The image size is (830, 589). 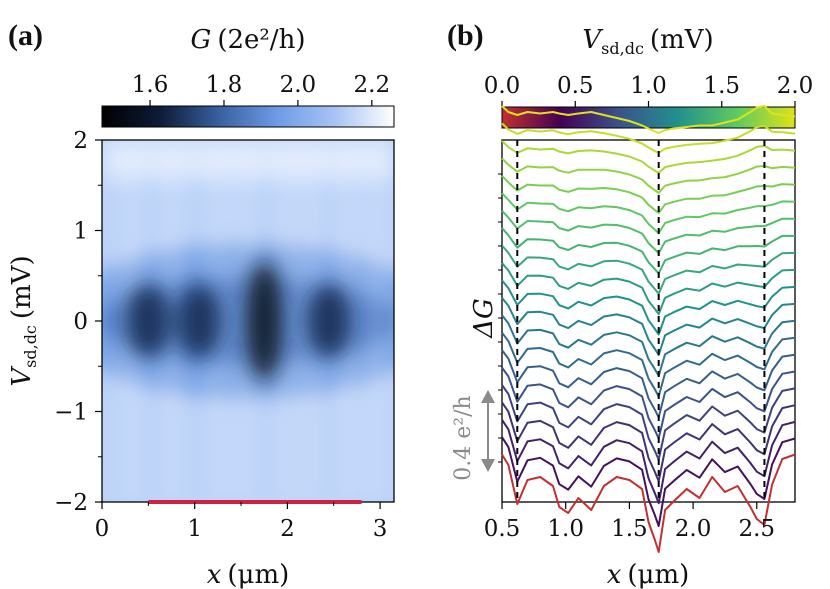 I want to click on x-tick-label-b: 1.5, so click(x=629, y=529).